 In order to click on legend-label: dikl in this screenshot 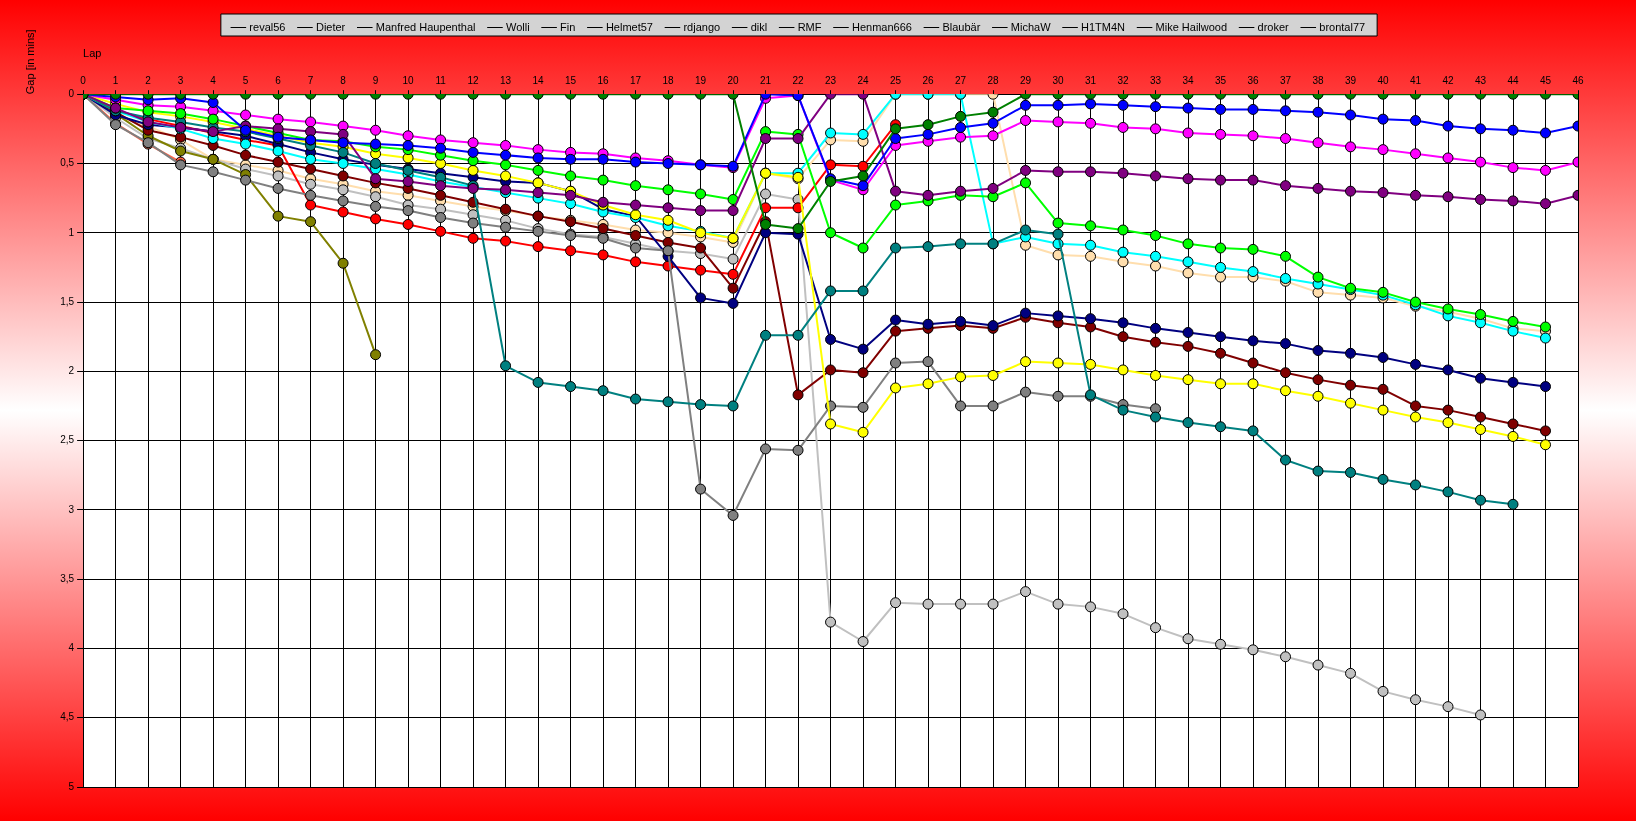, I will do `click(759, 26)`.